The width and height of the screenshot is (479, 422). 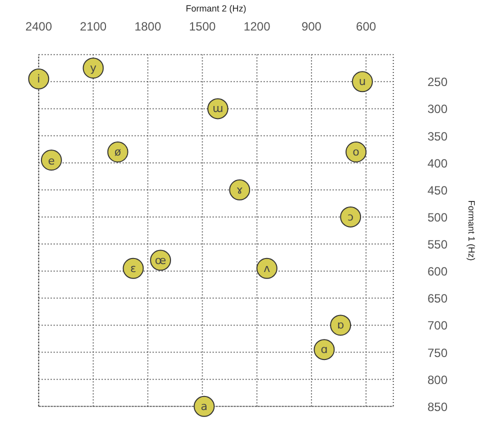 I want to click on x-tick-label: 900, so click(x=311, y=27).